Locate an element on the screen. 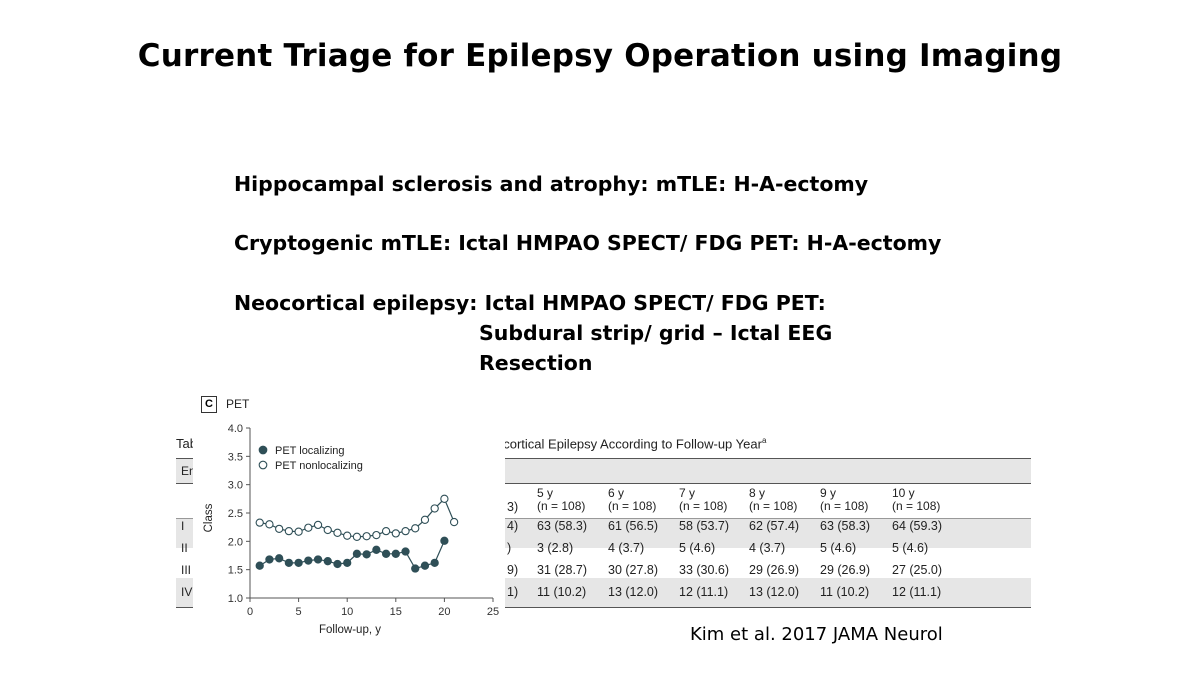 The image size is (1200, 675). table-cell: 31 (28.7) is located at coordinates (562, 570).